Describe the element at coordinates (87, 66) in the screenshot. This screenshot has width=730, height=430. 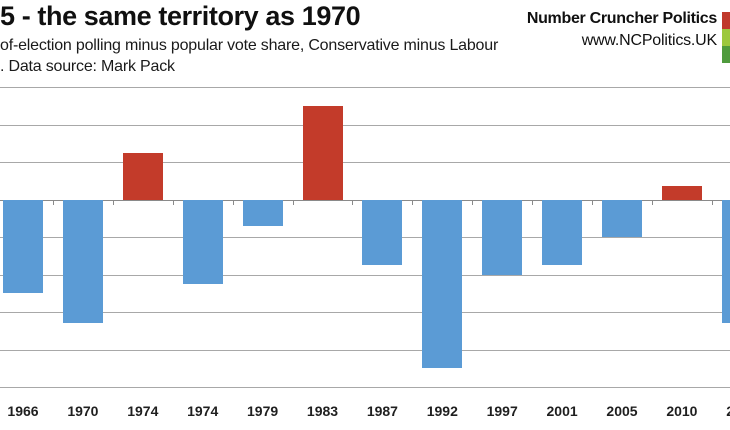
I see `chart-source-note: . Data source: Mark Pack` at that location.